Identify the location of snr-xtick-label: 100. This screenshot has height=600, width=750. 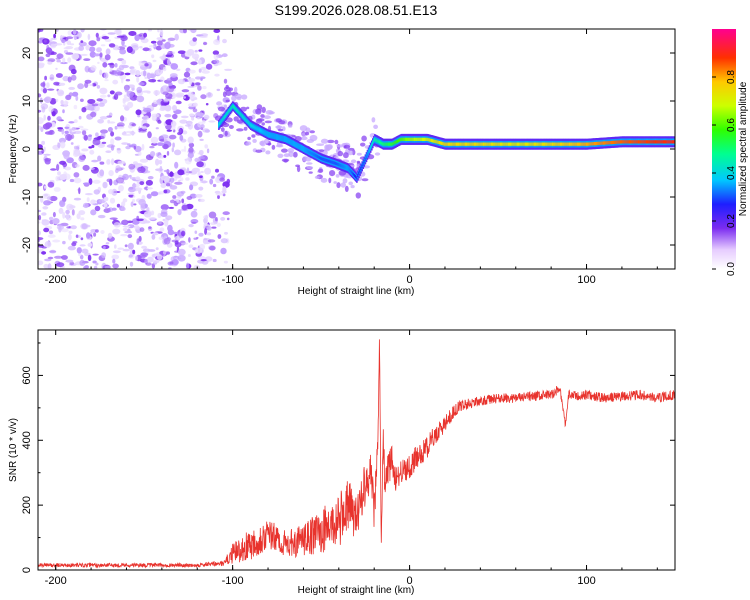
(586, 581).